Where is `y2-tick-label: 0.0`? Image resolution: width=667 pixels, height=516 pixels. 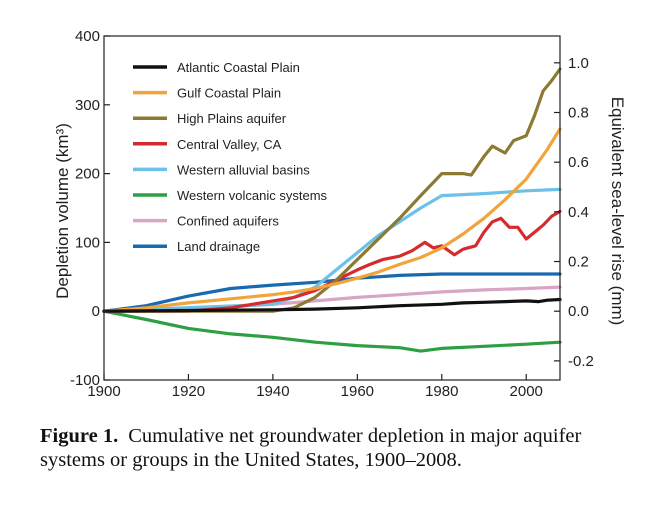 y2-tick-label: 0.0 is located at coordinates (578, 311).